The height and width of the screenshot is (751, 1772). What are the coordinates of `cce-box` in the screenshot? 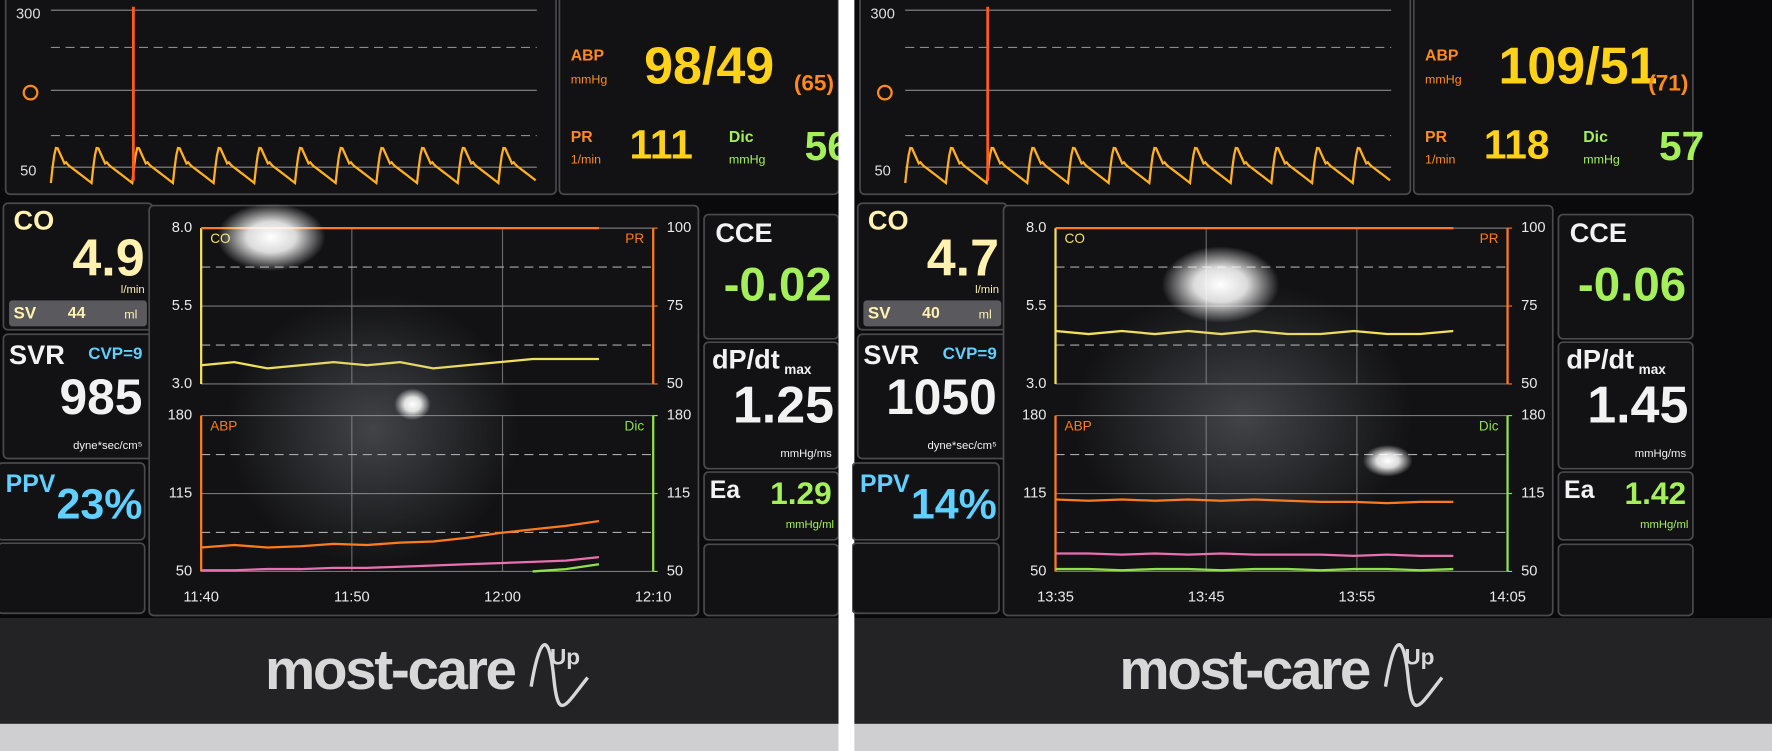 It's located at (1625, 276).